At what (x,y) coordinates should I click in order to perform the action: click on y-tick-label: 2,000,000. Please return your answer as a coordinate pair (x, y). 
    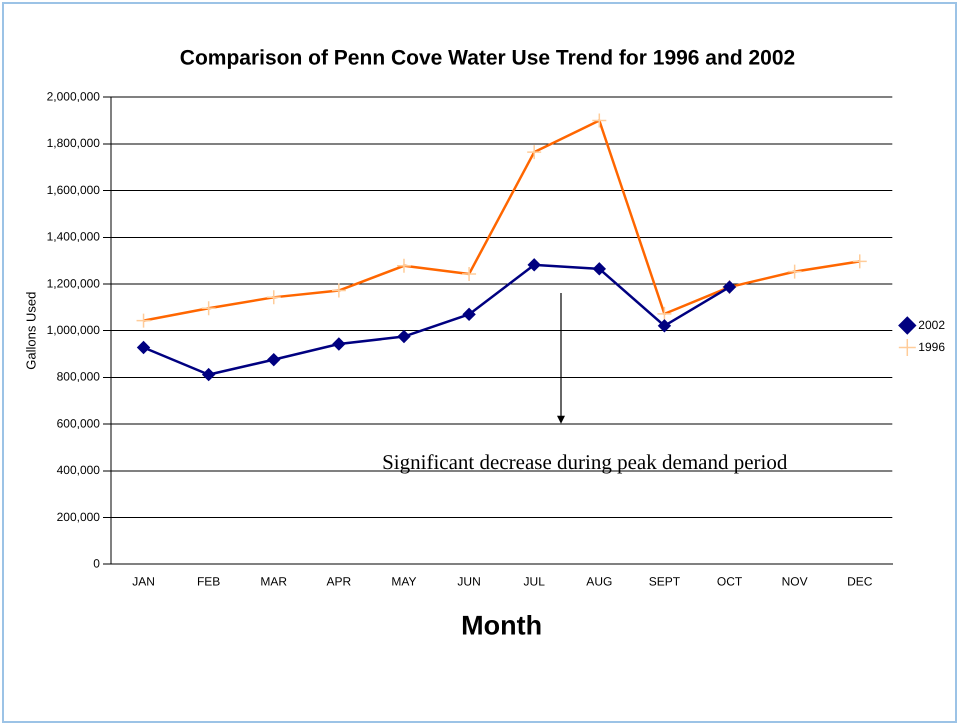
    Looking at the image, I should click on (73, 97).